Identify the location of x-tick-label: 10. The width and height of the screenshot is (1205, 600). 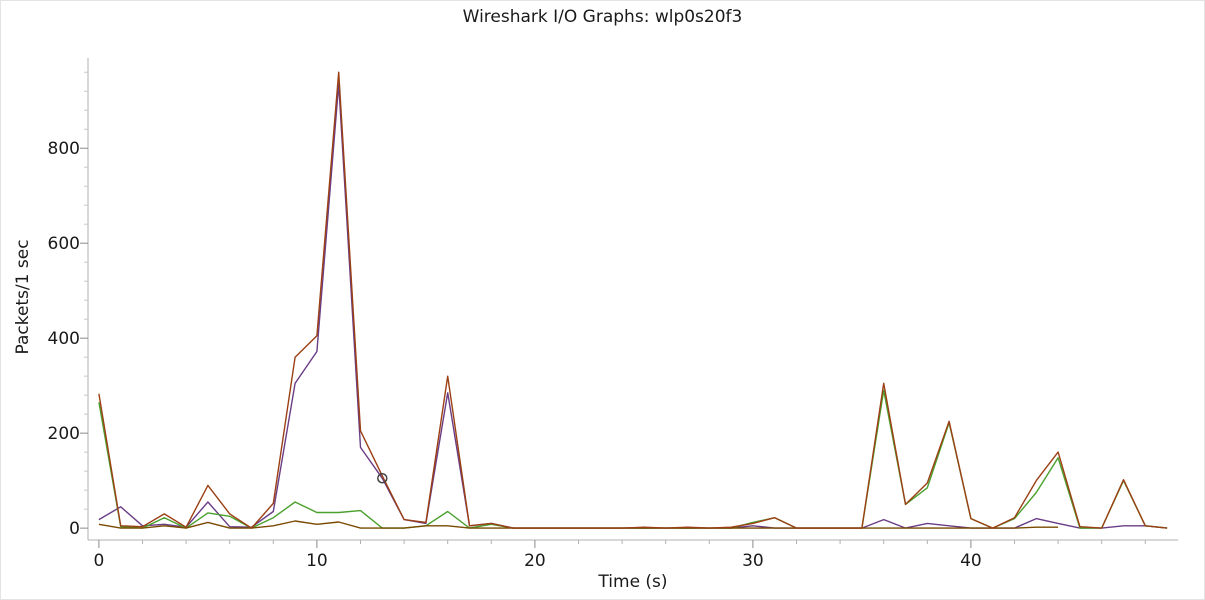
(317, 561).